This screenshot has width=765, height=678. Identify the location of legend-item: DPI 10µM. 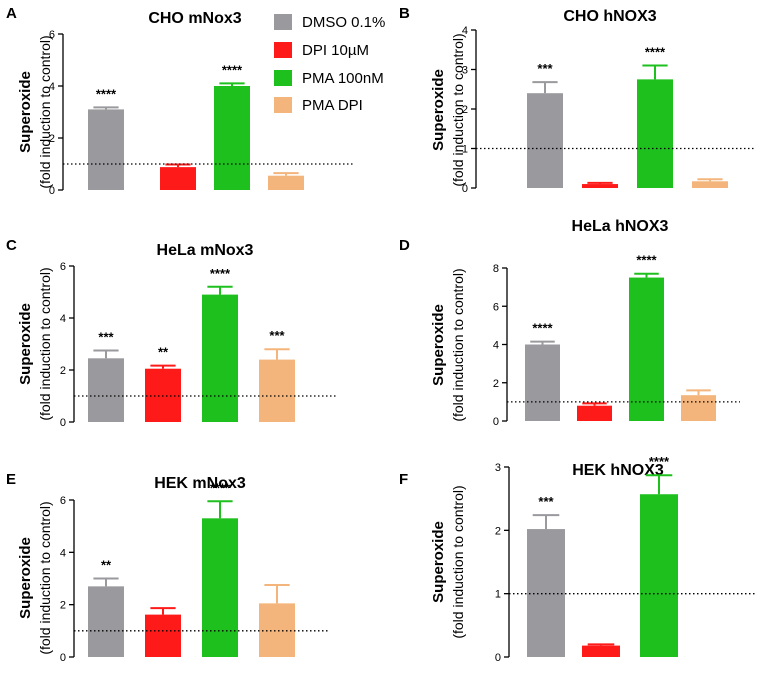
(321, 50).